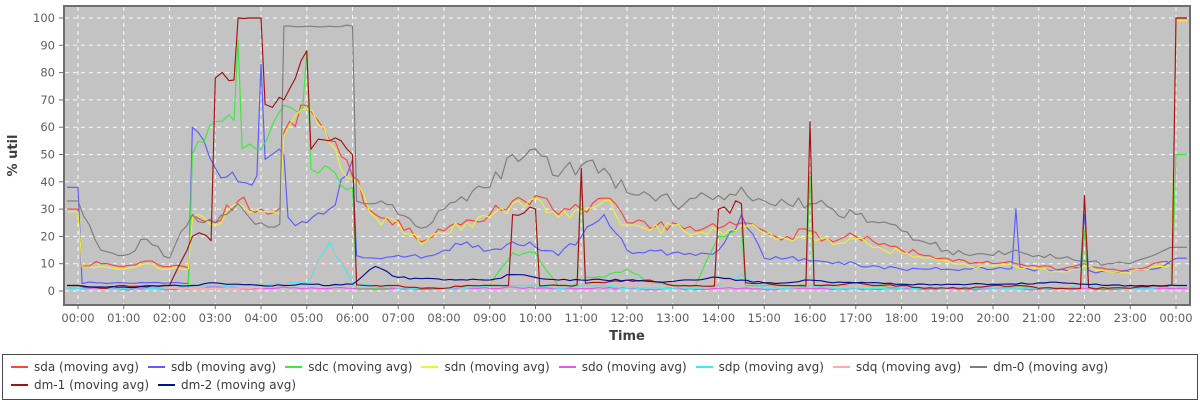 The width and height of the screenshot is (1200, 400). What do you see at coordinates (908, 367) in the screenshot?
I see `legend-label: sdq (moving avg)` at bounding box center [908, 367].